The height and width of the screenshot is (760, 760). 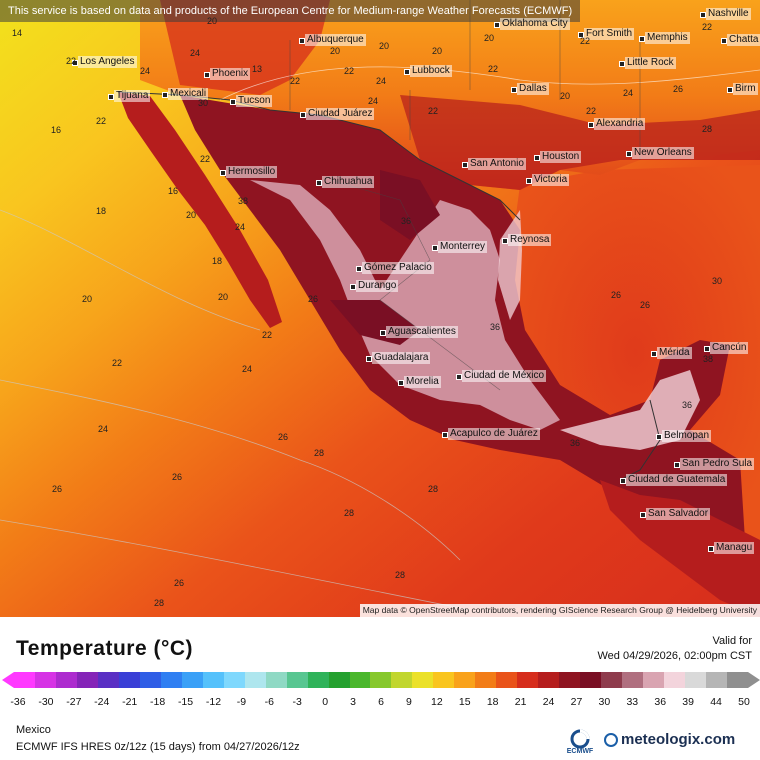 I want to click on legend-title: Temperature (°C), so click(x=105, y=648).